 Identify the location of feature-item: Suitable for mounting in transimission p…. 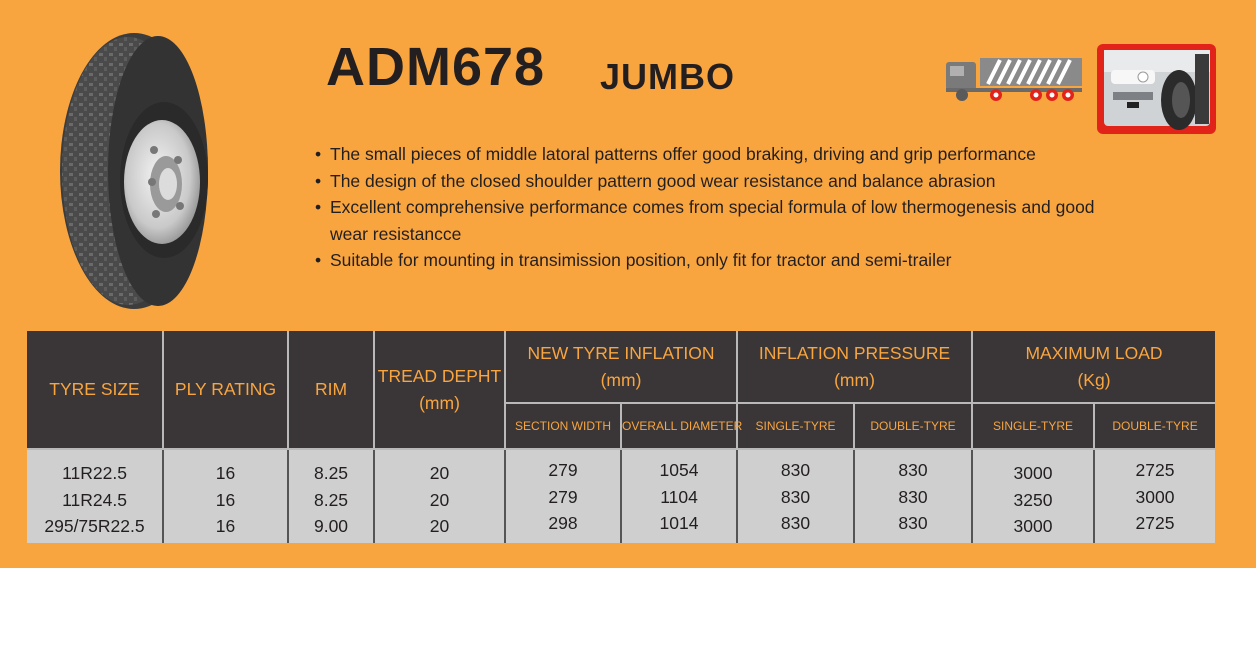
(709, 260).